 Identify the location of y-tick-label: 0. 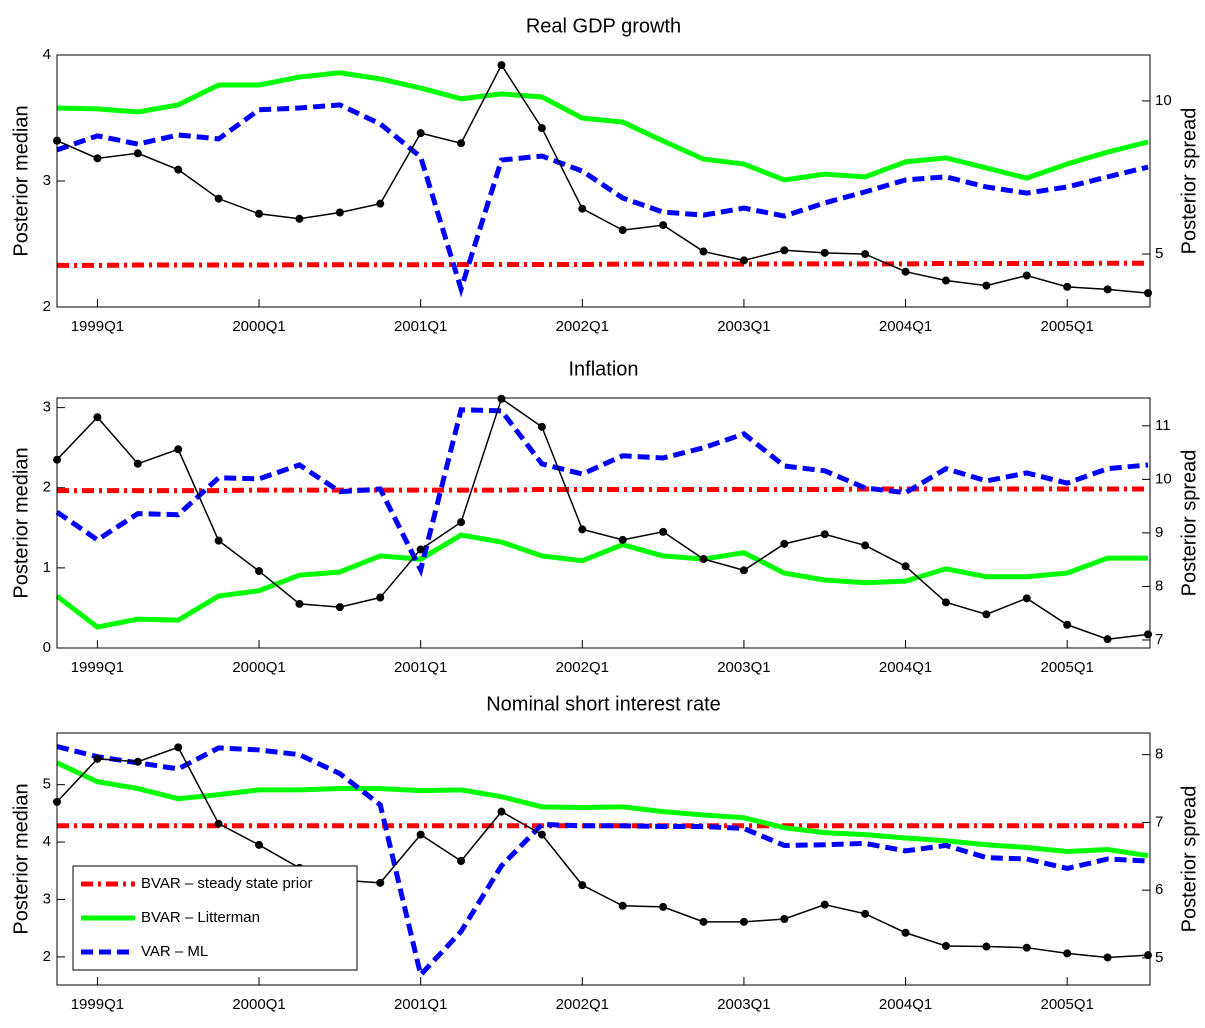
(47, 647).